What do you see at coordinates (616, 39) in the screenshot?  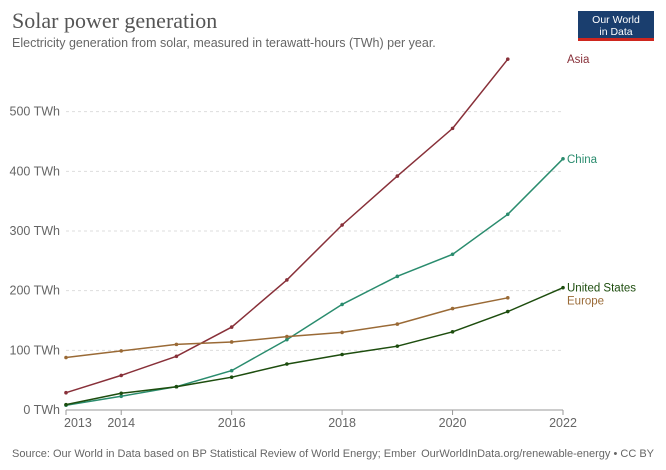 I see `logo-accent-bar` at bounding box center [616, 39].